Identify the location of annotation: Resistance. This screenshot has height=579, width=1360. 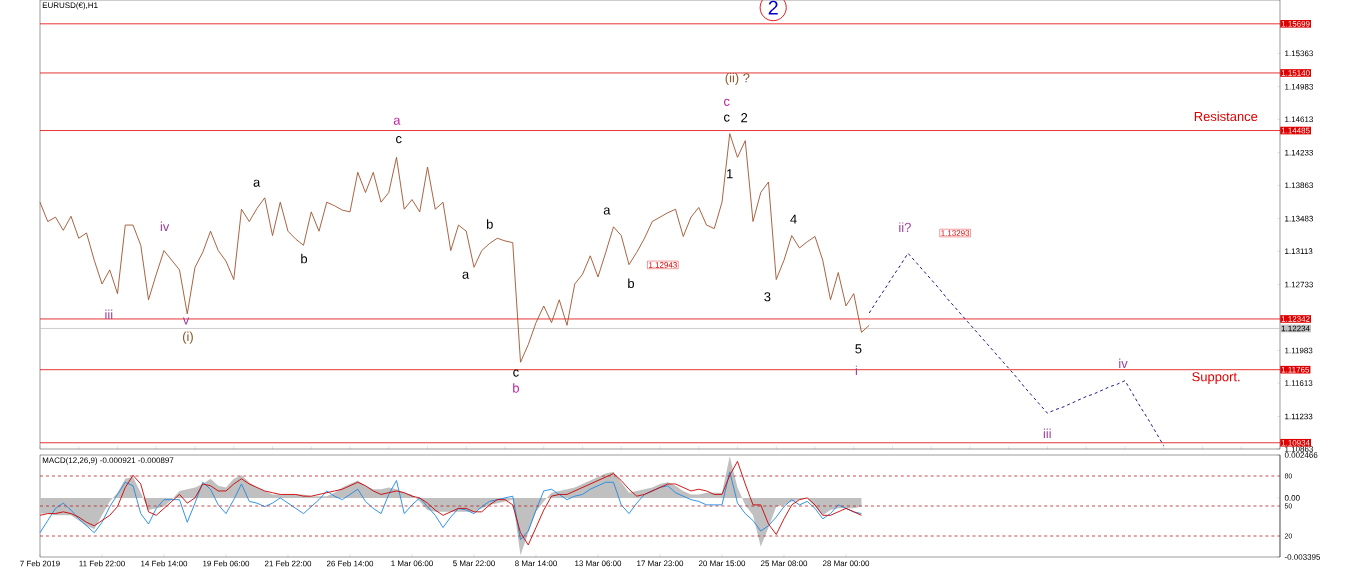
(1226, 116).